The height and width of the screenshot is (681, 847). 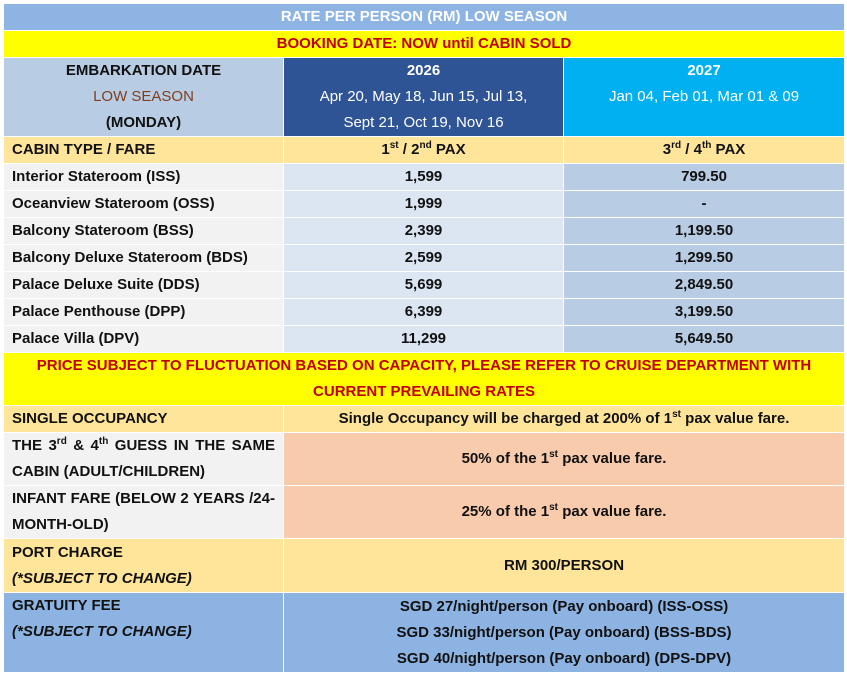 What do you see at coordinates (505, 511) in the screenshot?
I see `infant-text-a: 25% of the 1` at bounding box center [505, 511].